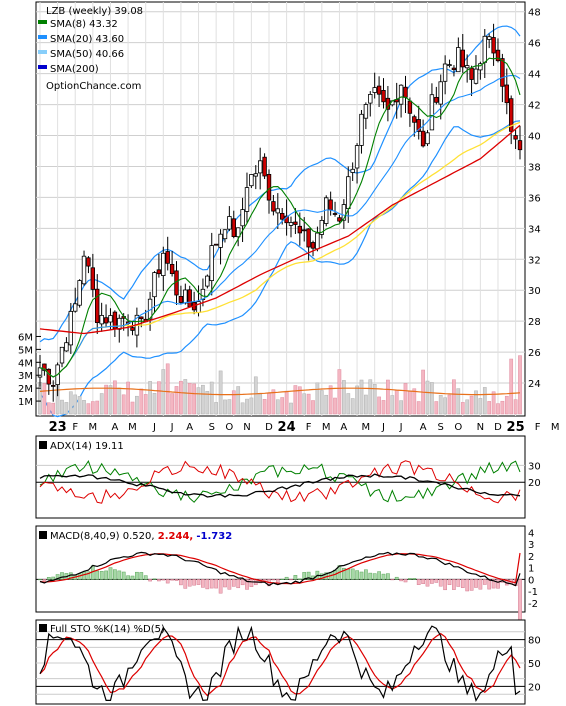  I want to click on macd-y-tick-label: 3, so click(531, 545).